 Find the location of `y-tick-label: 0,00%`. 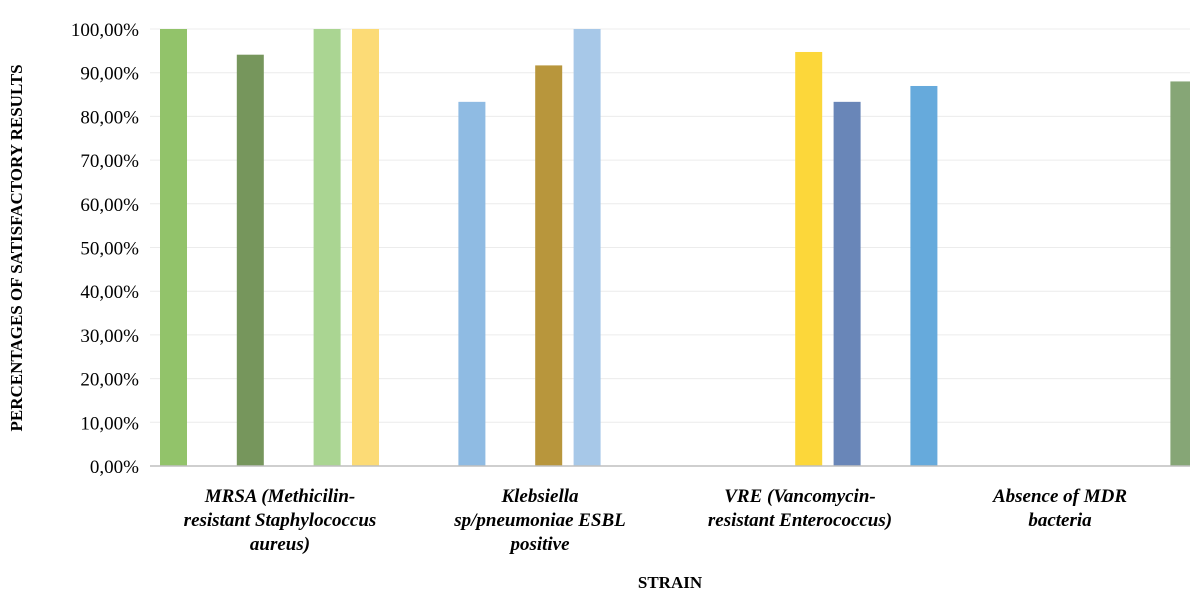

y-tick-label: 0,00% is located at coordinates (114, 467).